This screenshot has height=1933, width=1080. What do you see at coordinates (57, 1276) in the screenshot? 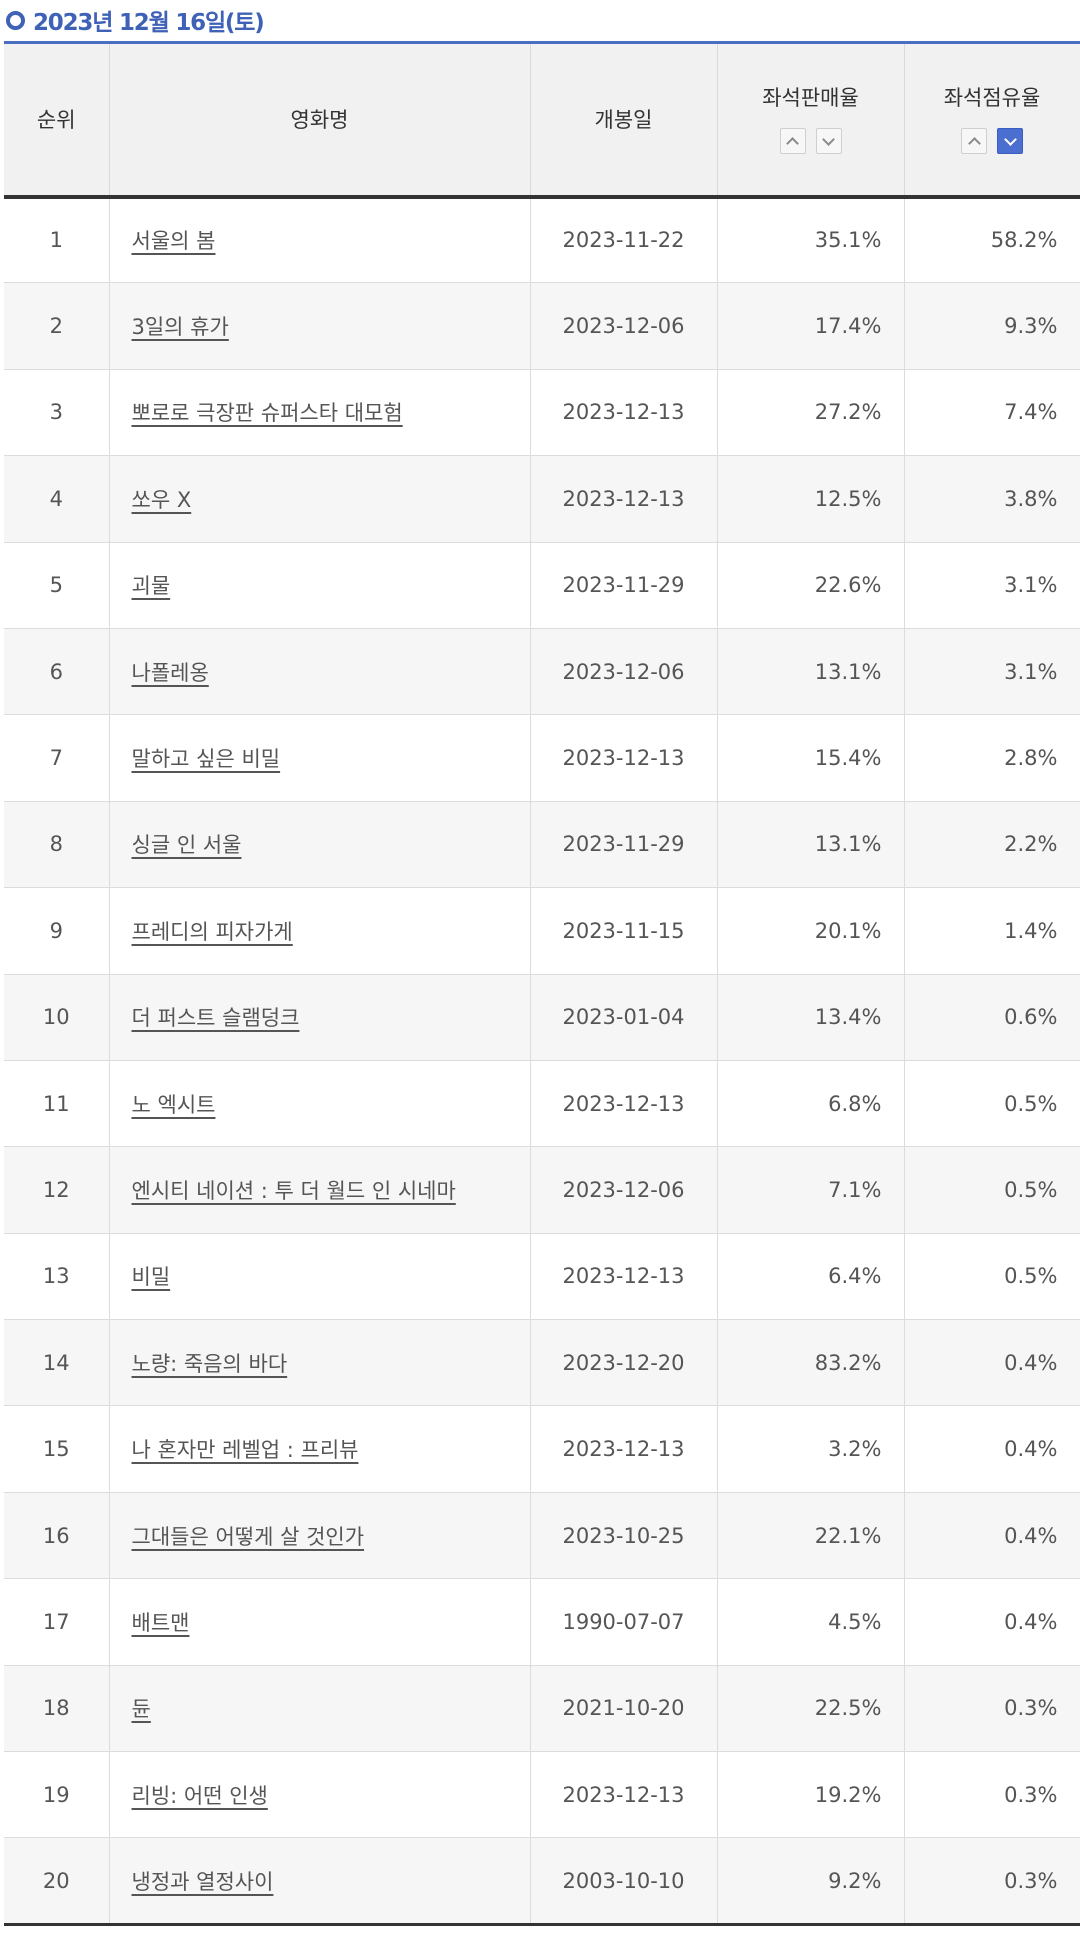
I see `rank-cell: 13` at bounding box center [57, 1276].